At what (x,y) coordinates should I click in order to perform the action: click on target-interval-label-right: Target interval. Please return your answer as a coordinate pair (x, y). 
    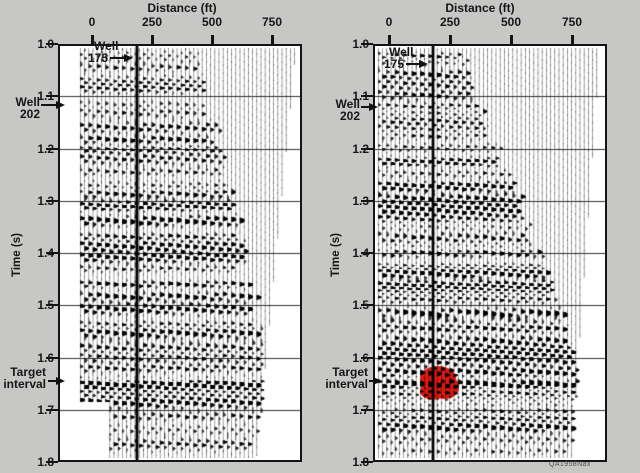
    Looking at the image, I should click on (346, 378).